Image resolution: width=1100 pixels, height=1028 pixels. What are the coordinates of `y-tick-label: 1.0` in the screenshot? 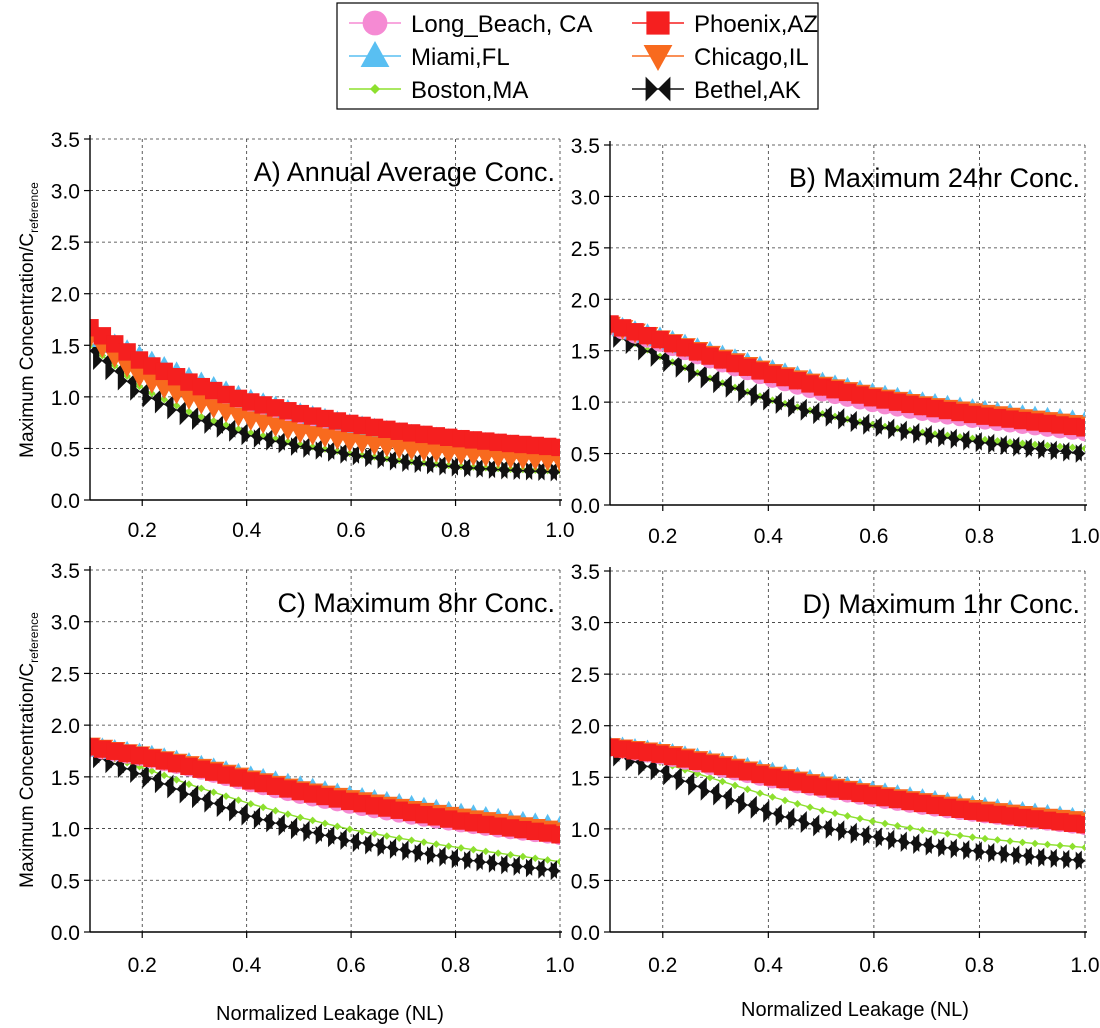 It's located at (585, 830).